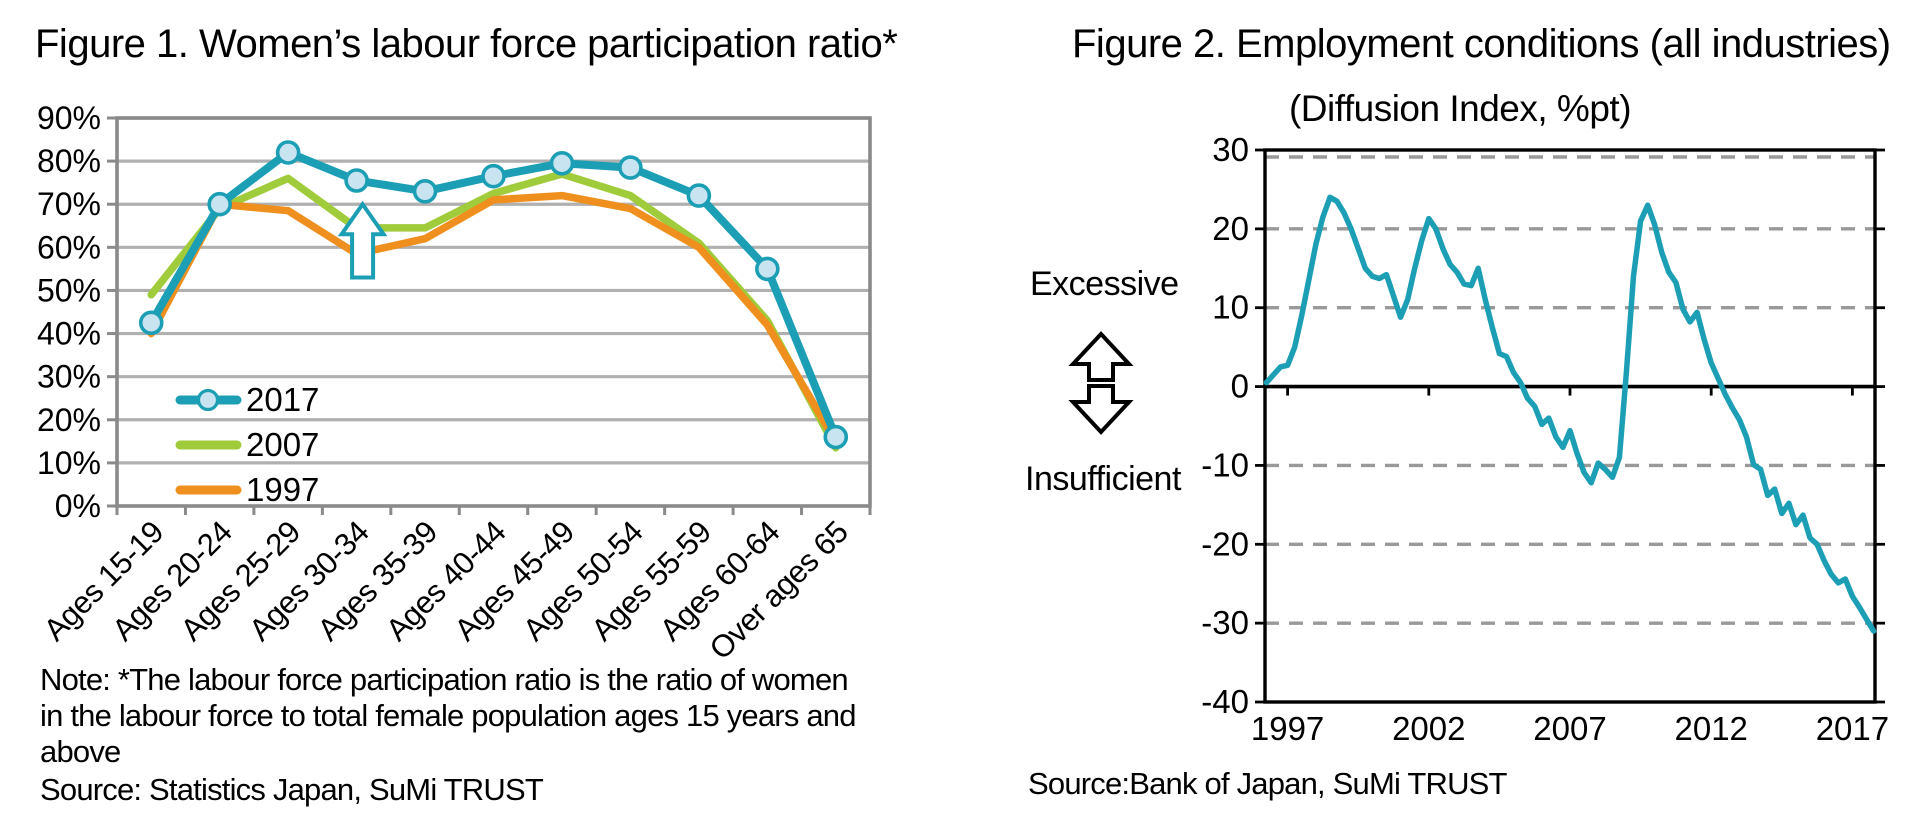  I want to click on fig1-legend-label-1997: 1997, so click(282, 489).